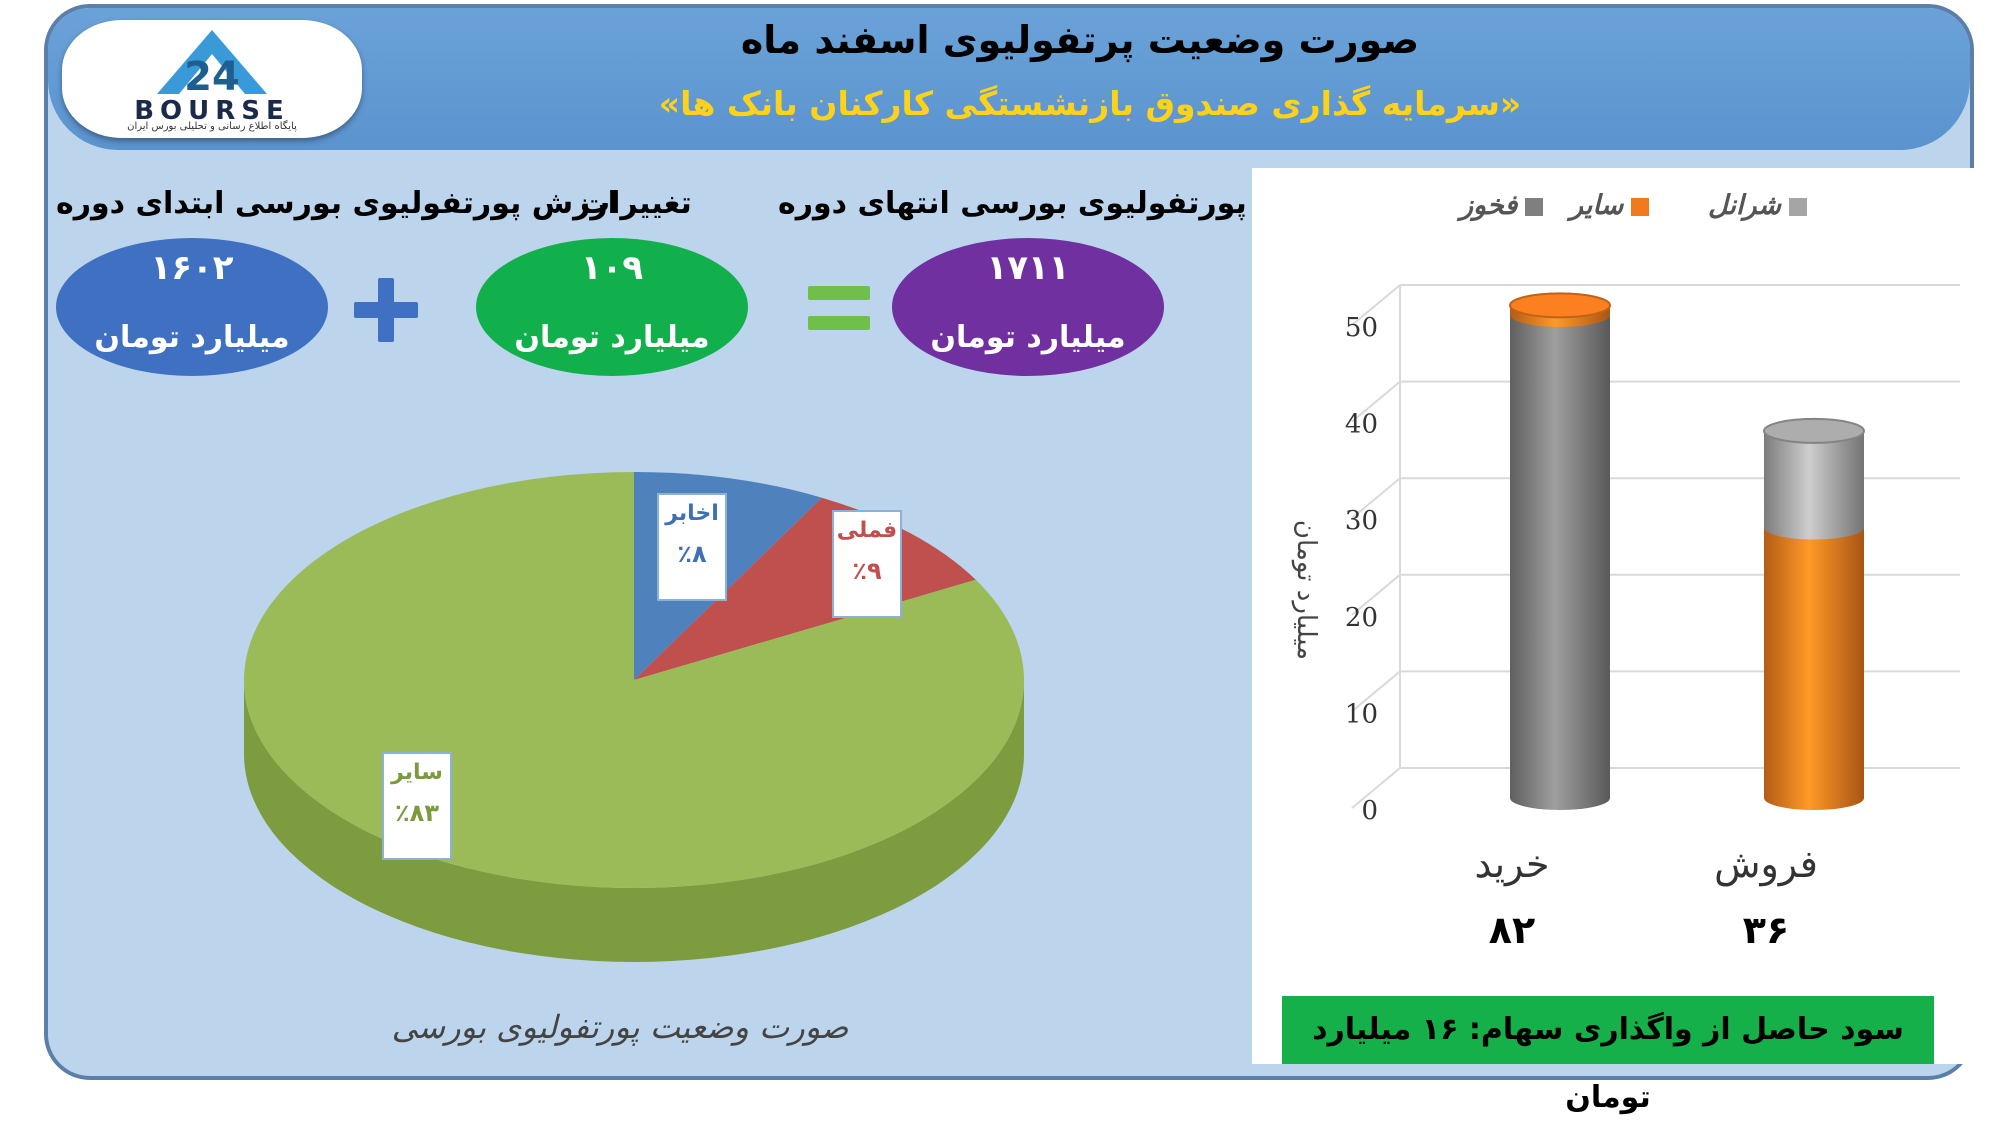 This screenshot has height=1132, width=2000. I want to click on category-total-buy: ۸۲, so click(1512, 930).